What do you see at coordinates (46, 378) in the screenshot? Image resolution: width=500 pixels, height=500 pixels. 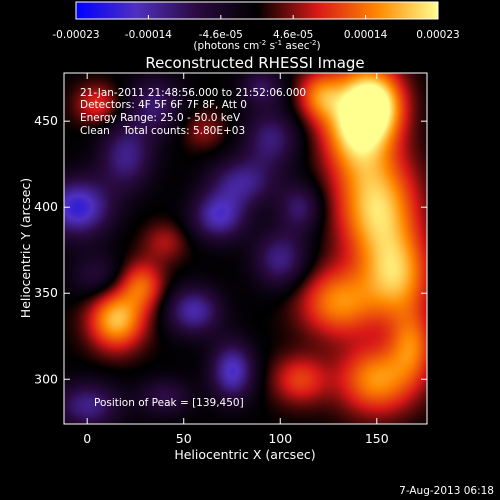 I see `y-tick-label: 300` at bounding box center [46, 378].